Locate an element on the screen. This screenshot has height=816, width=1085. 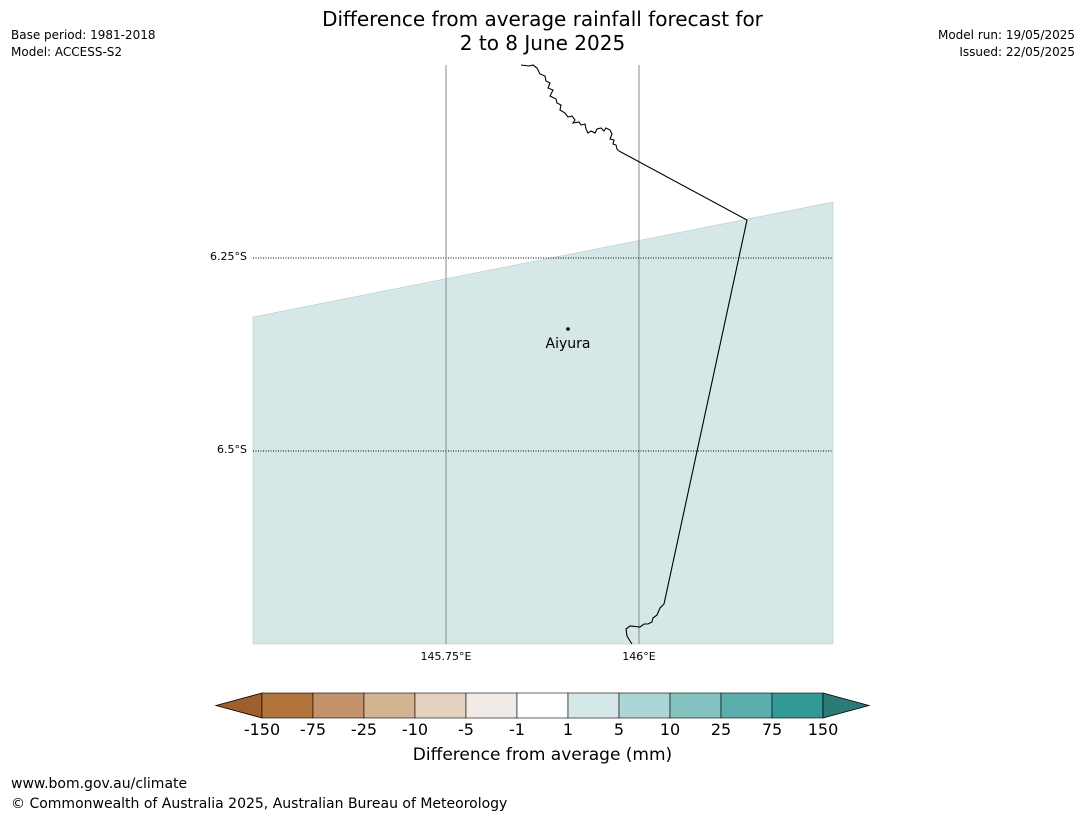
colorbar-tick: -5 is located at coordinates (466, 729).